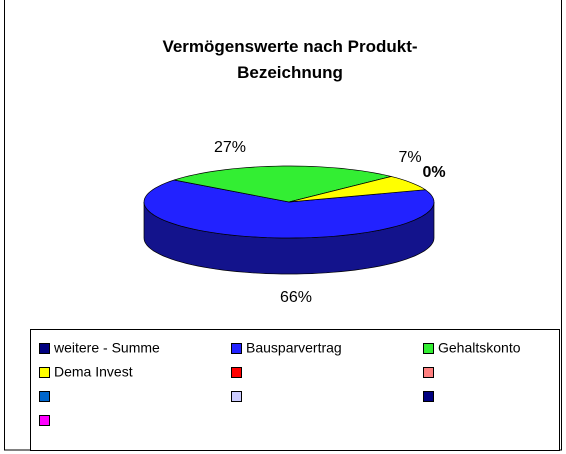 The image size is (566, 454). I want to click on data-label: 66%, so click(296, 297).